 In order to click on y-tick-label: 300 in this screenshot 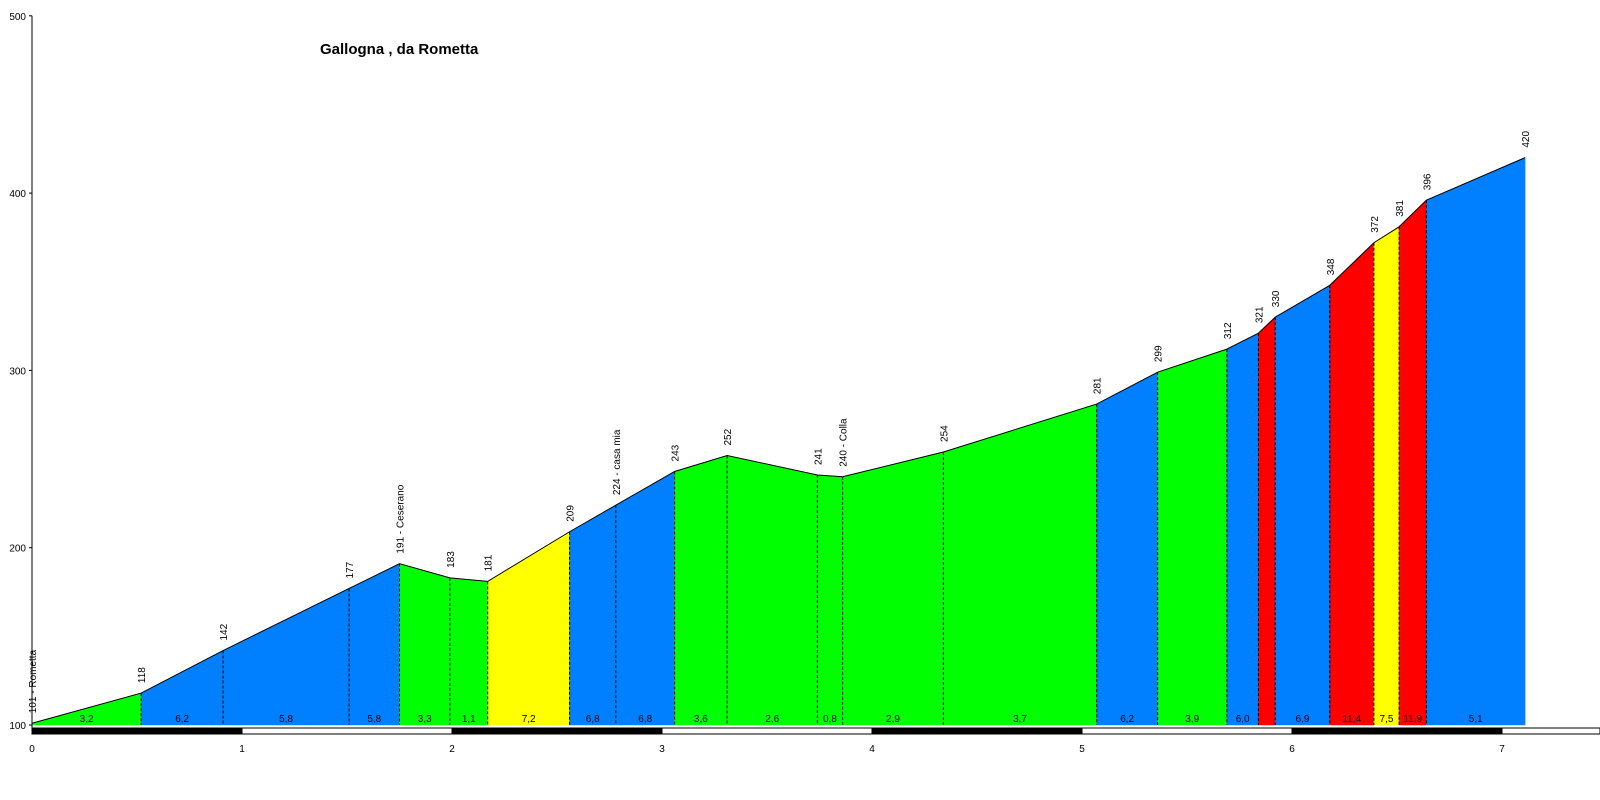, I will do `click(17, 371)`.